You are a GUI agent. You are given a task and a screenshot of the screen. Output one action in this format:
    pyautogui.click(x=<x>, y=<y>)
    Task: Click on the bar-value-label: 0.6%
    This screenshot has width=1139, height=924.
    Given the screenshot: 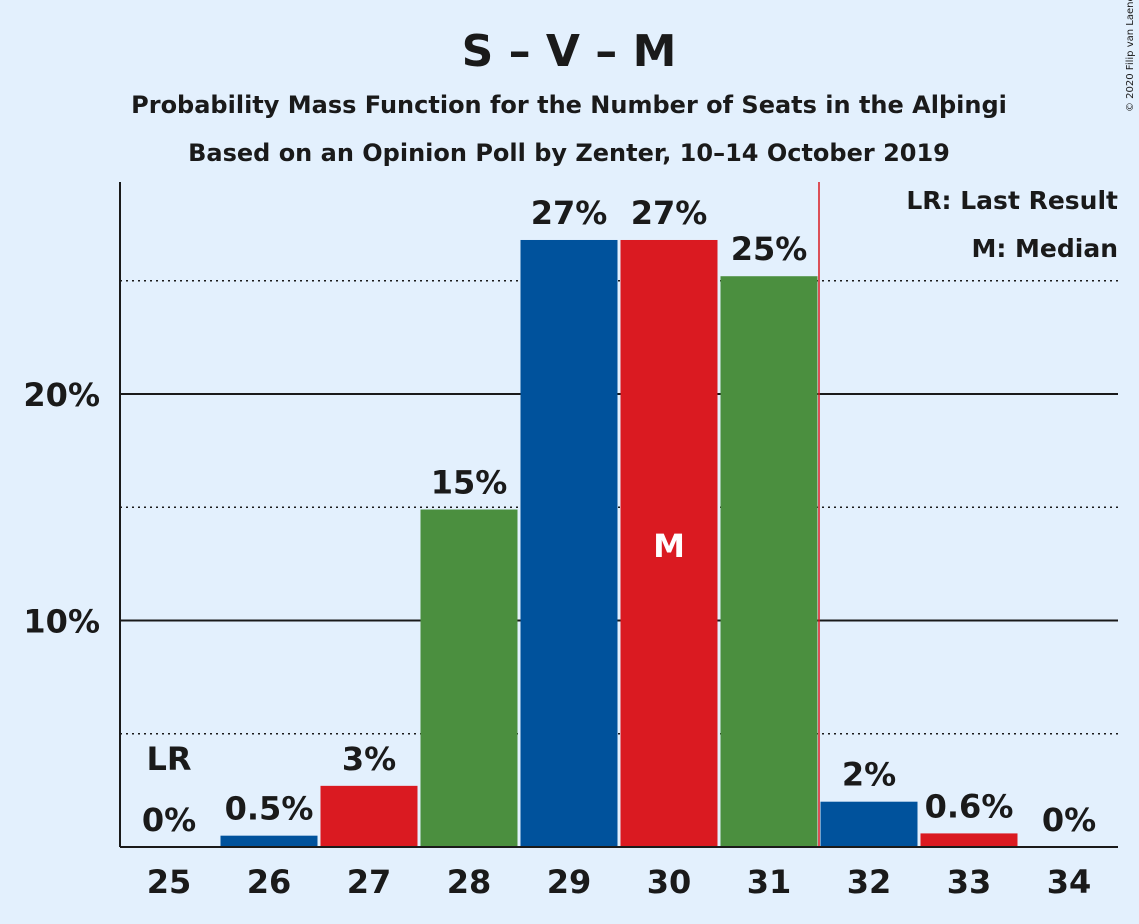 What is the action you would take?
    pyautogui.click(x=969, y=806)
    